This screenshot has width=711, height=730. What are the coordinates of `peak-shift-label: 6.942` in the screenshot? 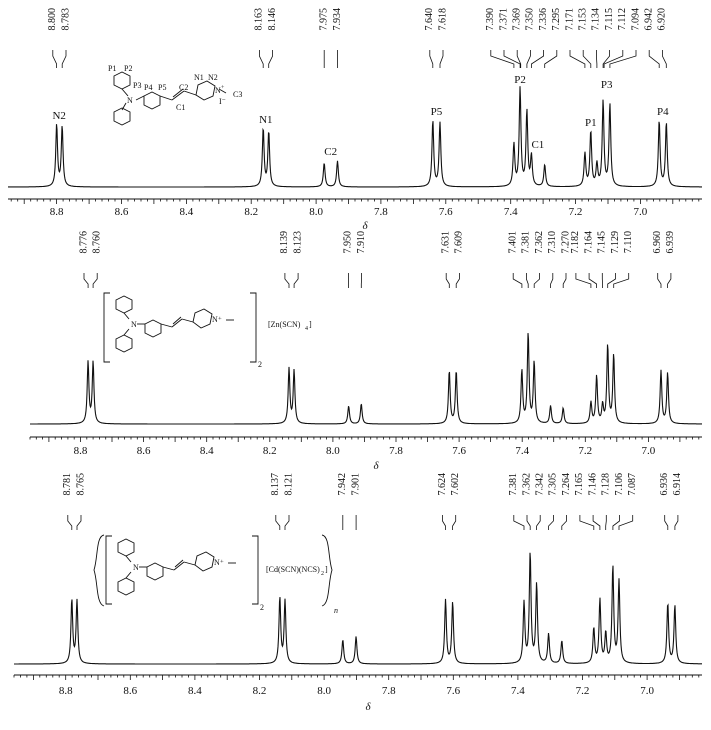 It's located at (648, 19).